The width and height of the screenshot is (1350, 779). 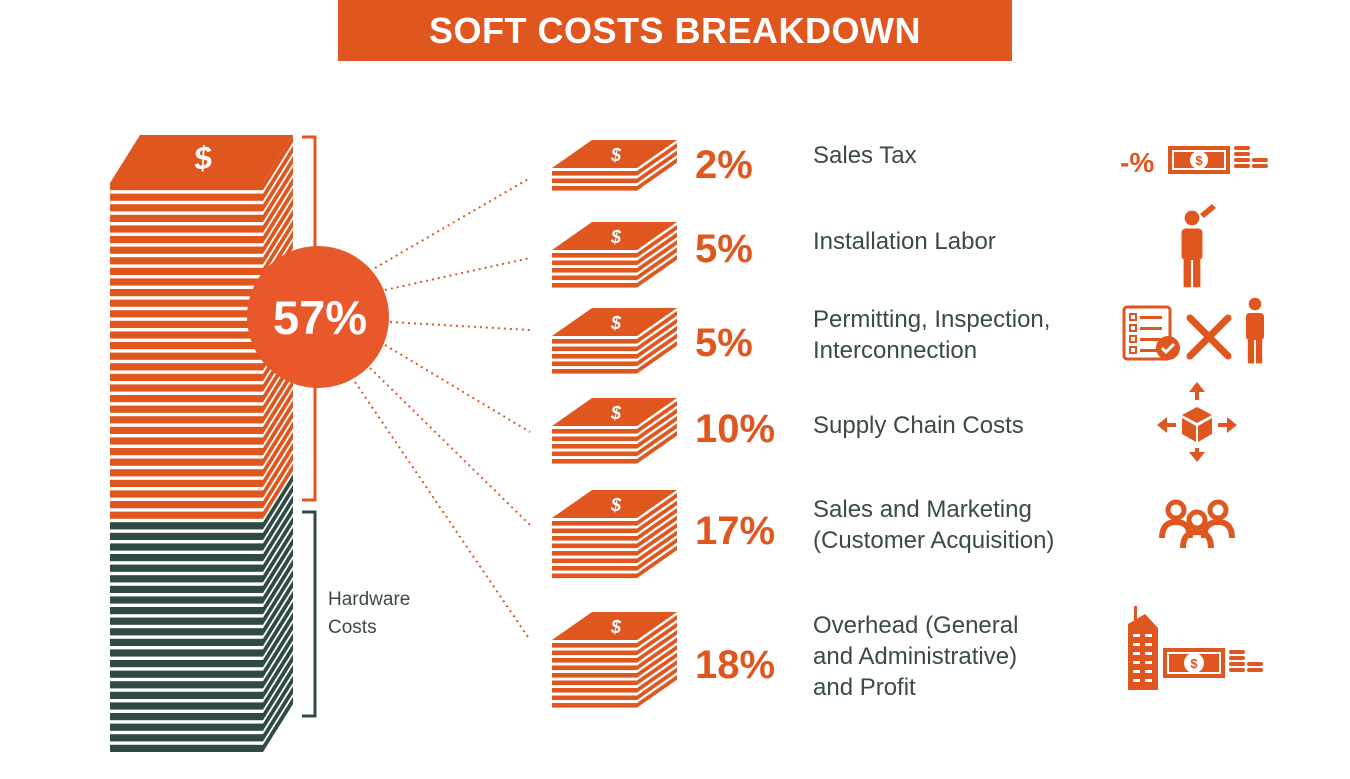 I want to click on checklist-tools-worker-icon, so click(x=1193, y=330).